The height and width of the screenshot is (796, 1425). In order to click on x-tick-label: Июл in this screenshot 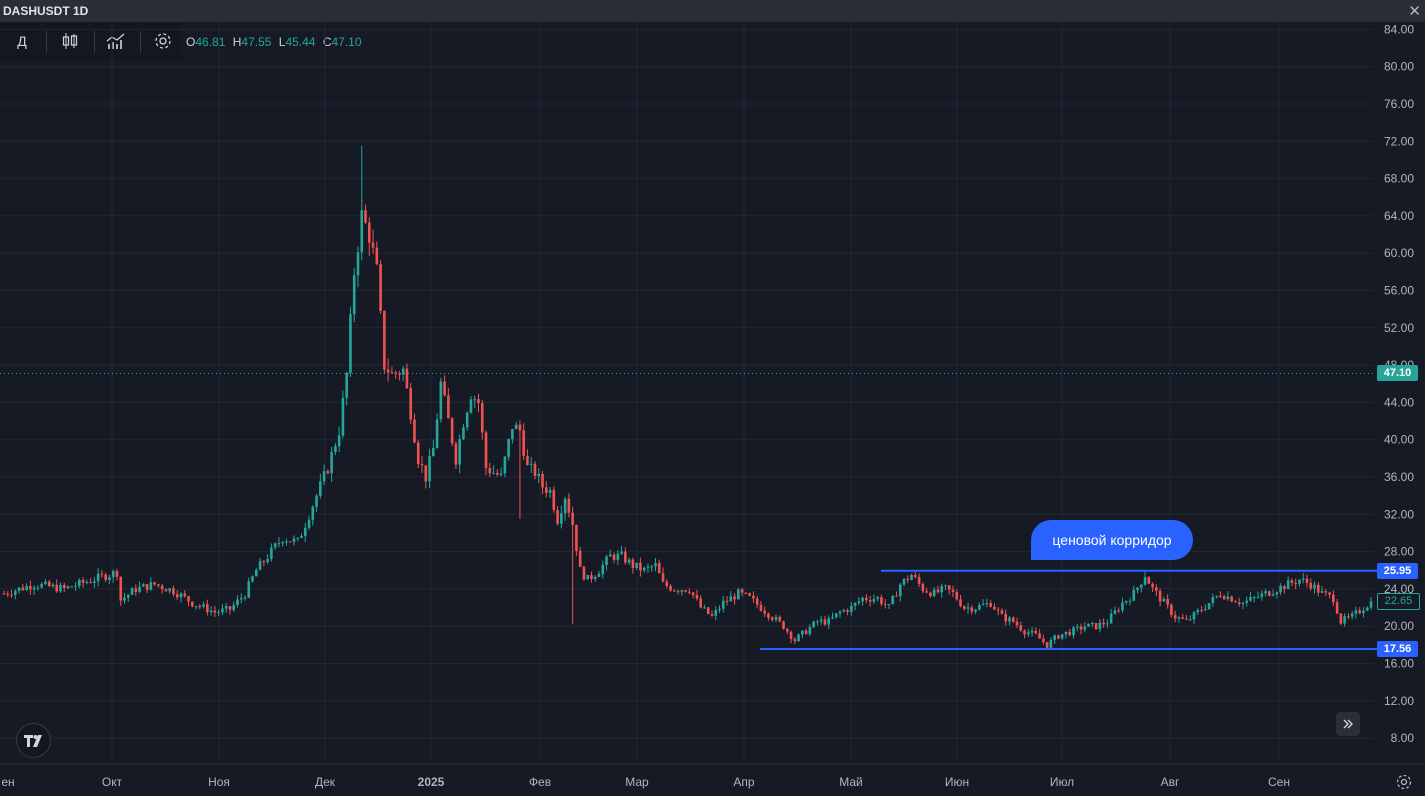, I will do `click(1062, 782)`.